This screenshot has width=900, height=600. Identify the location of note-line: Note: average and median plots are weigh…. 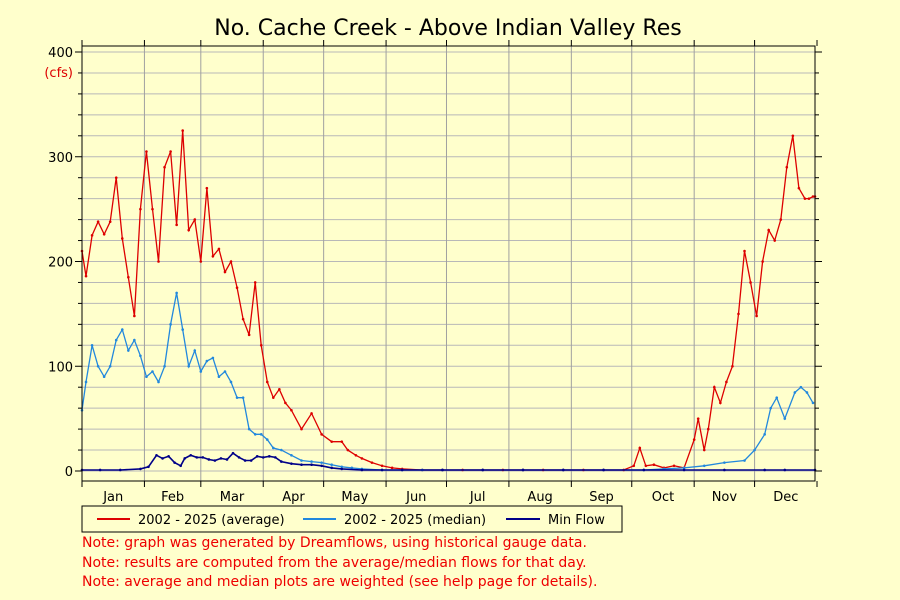
(340, 582).